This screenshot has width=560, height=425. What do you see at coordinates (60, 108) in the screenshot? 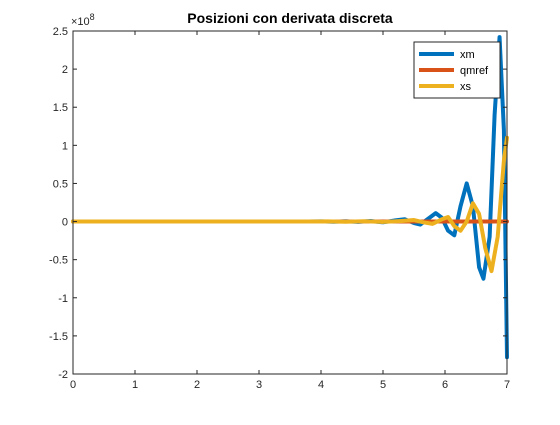
I see `y-tick-label: 1.5` at bounding box center [60, 108].